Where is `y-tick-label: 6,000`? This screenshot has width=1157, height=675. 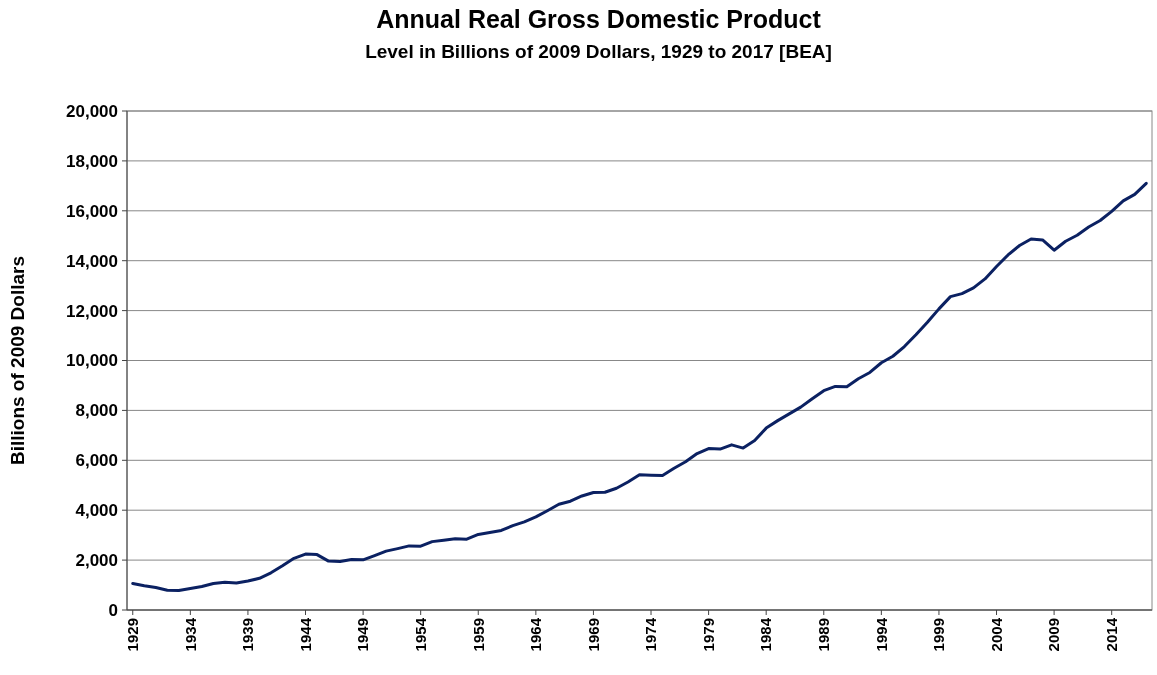
y-tick-label: 6,000 is located at coordinates (96, 461).